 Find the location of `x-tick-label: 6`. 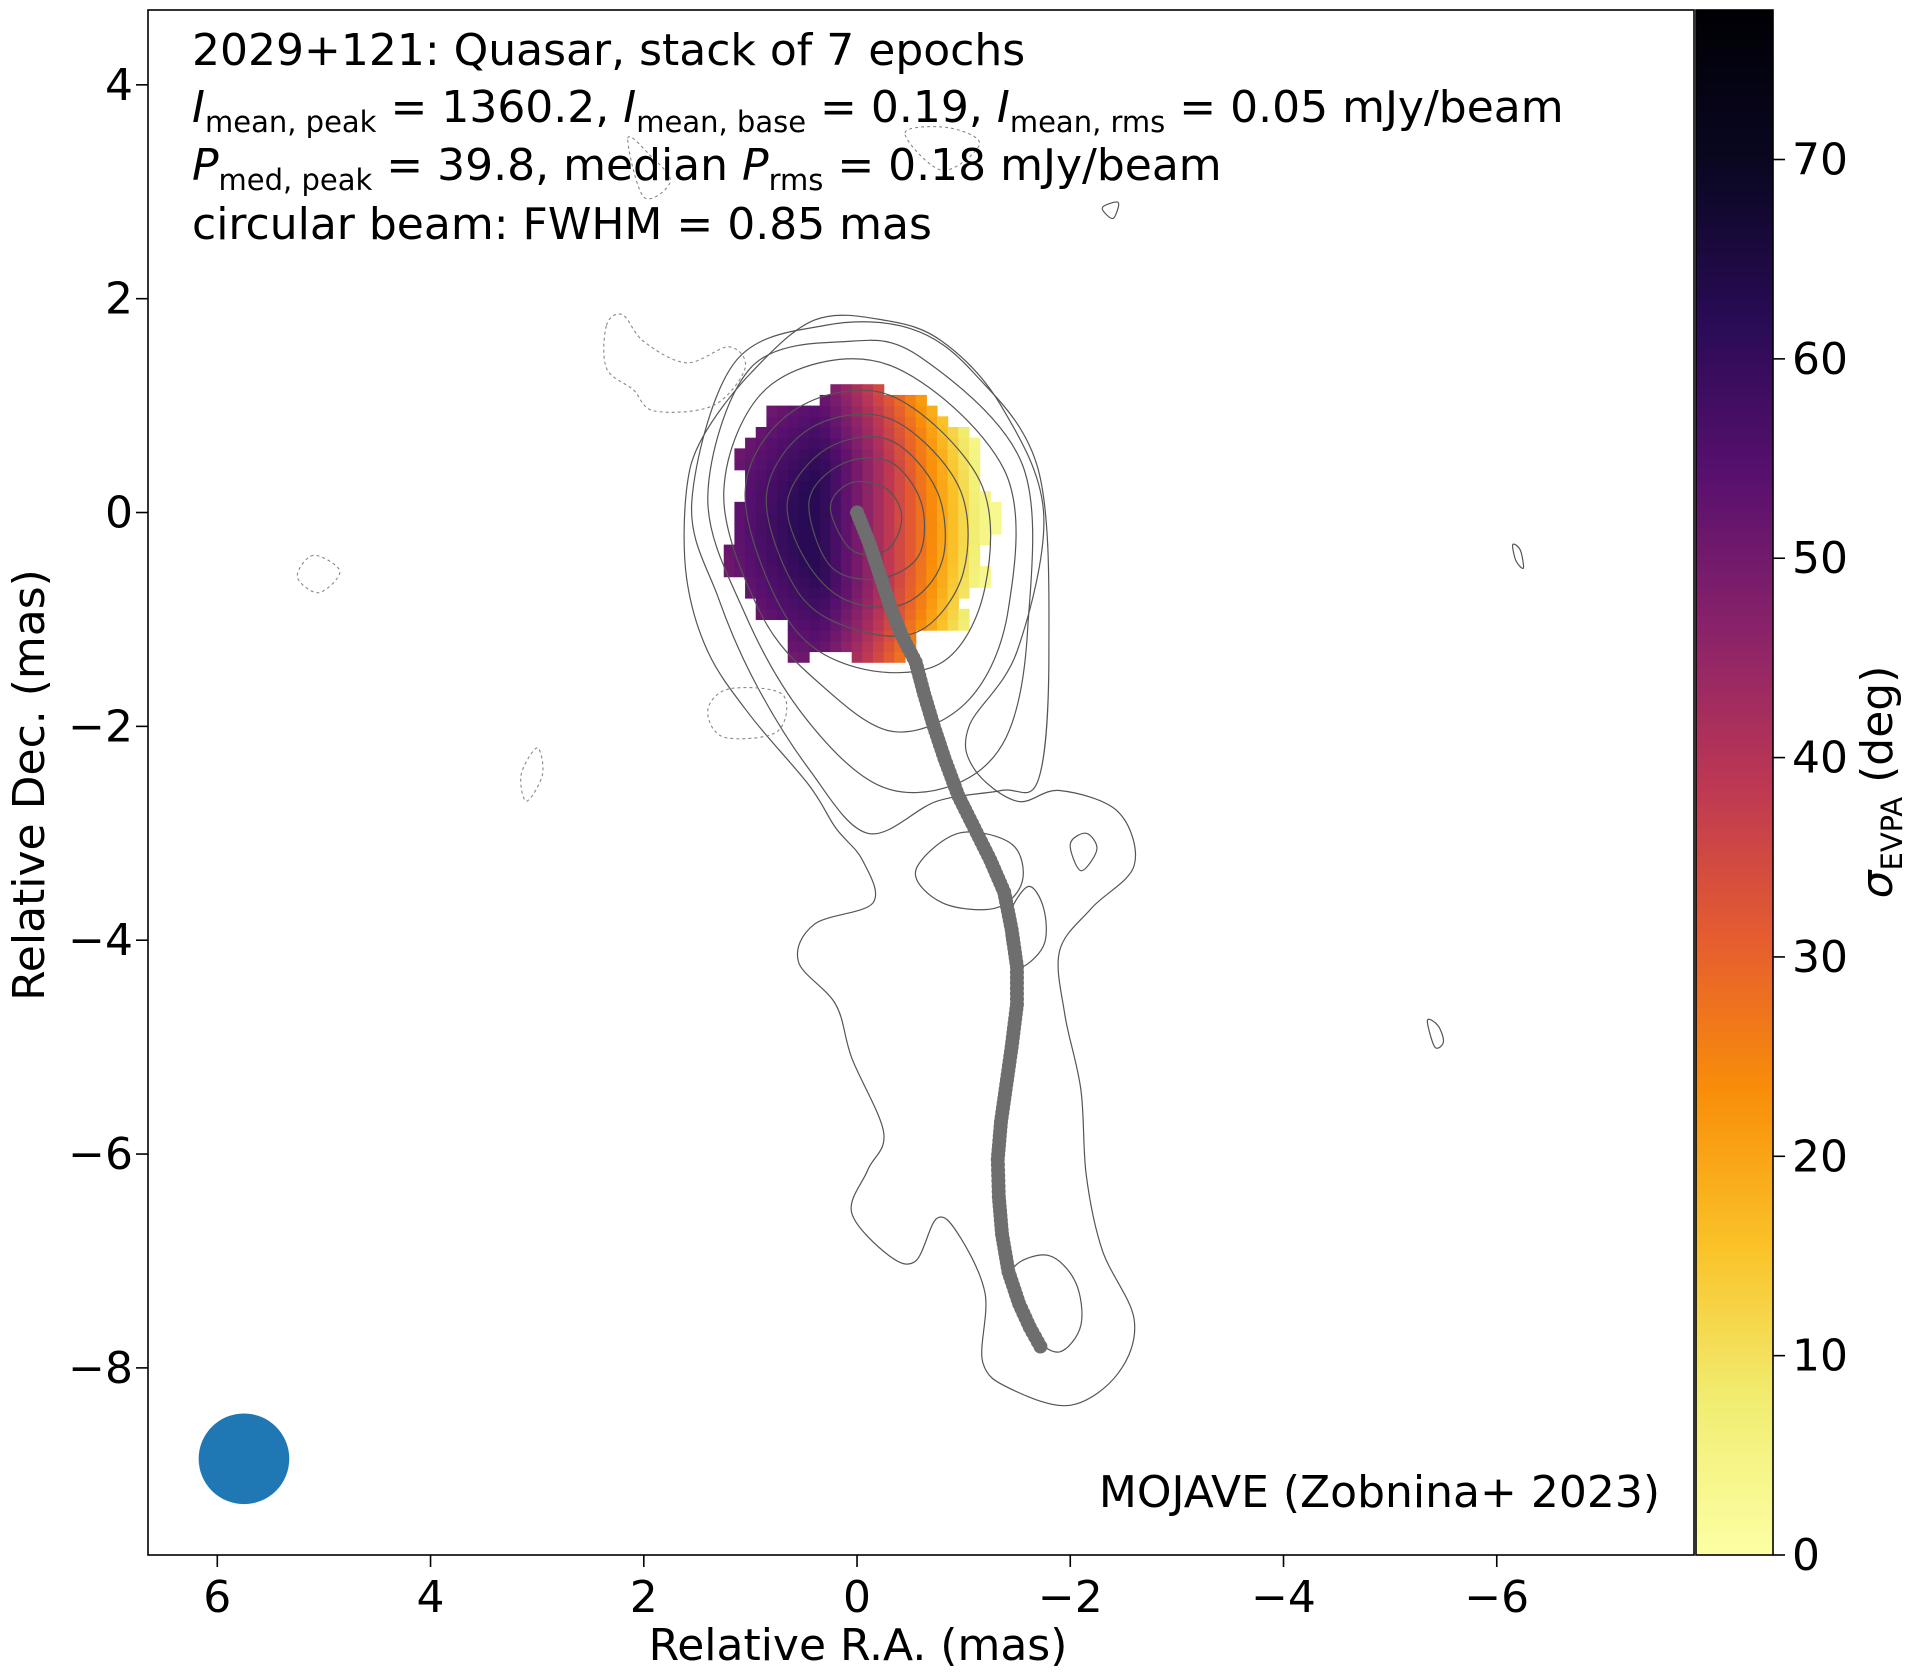

x-tick-label: 6 is located at coordinates (217, 1597).